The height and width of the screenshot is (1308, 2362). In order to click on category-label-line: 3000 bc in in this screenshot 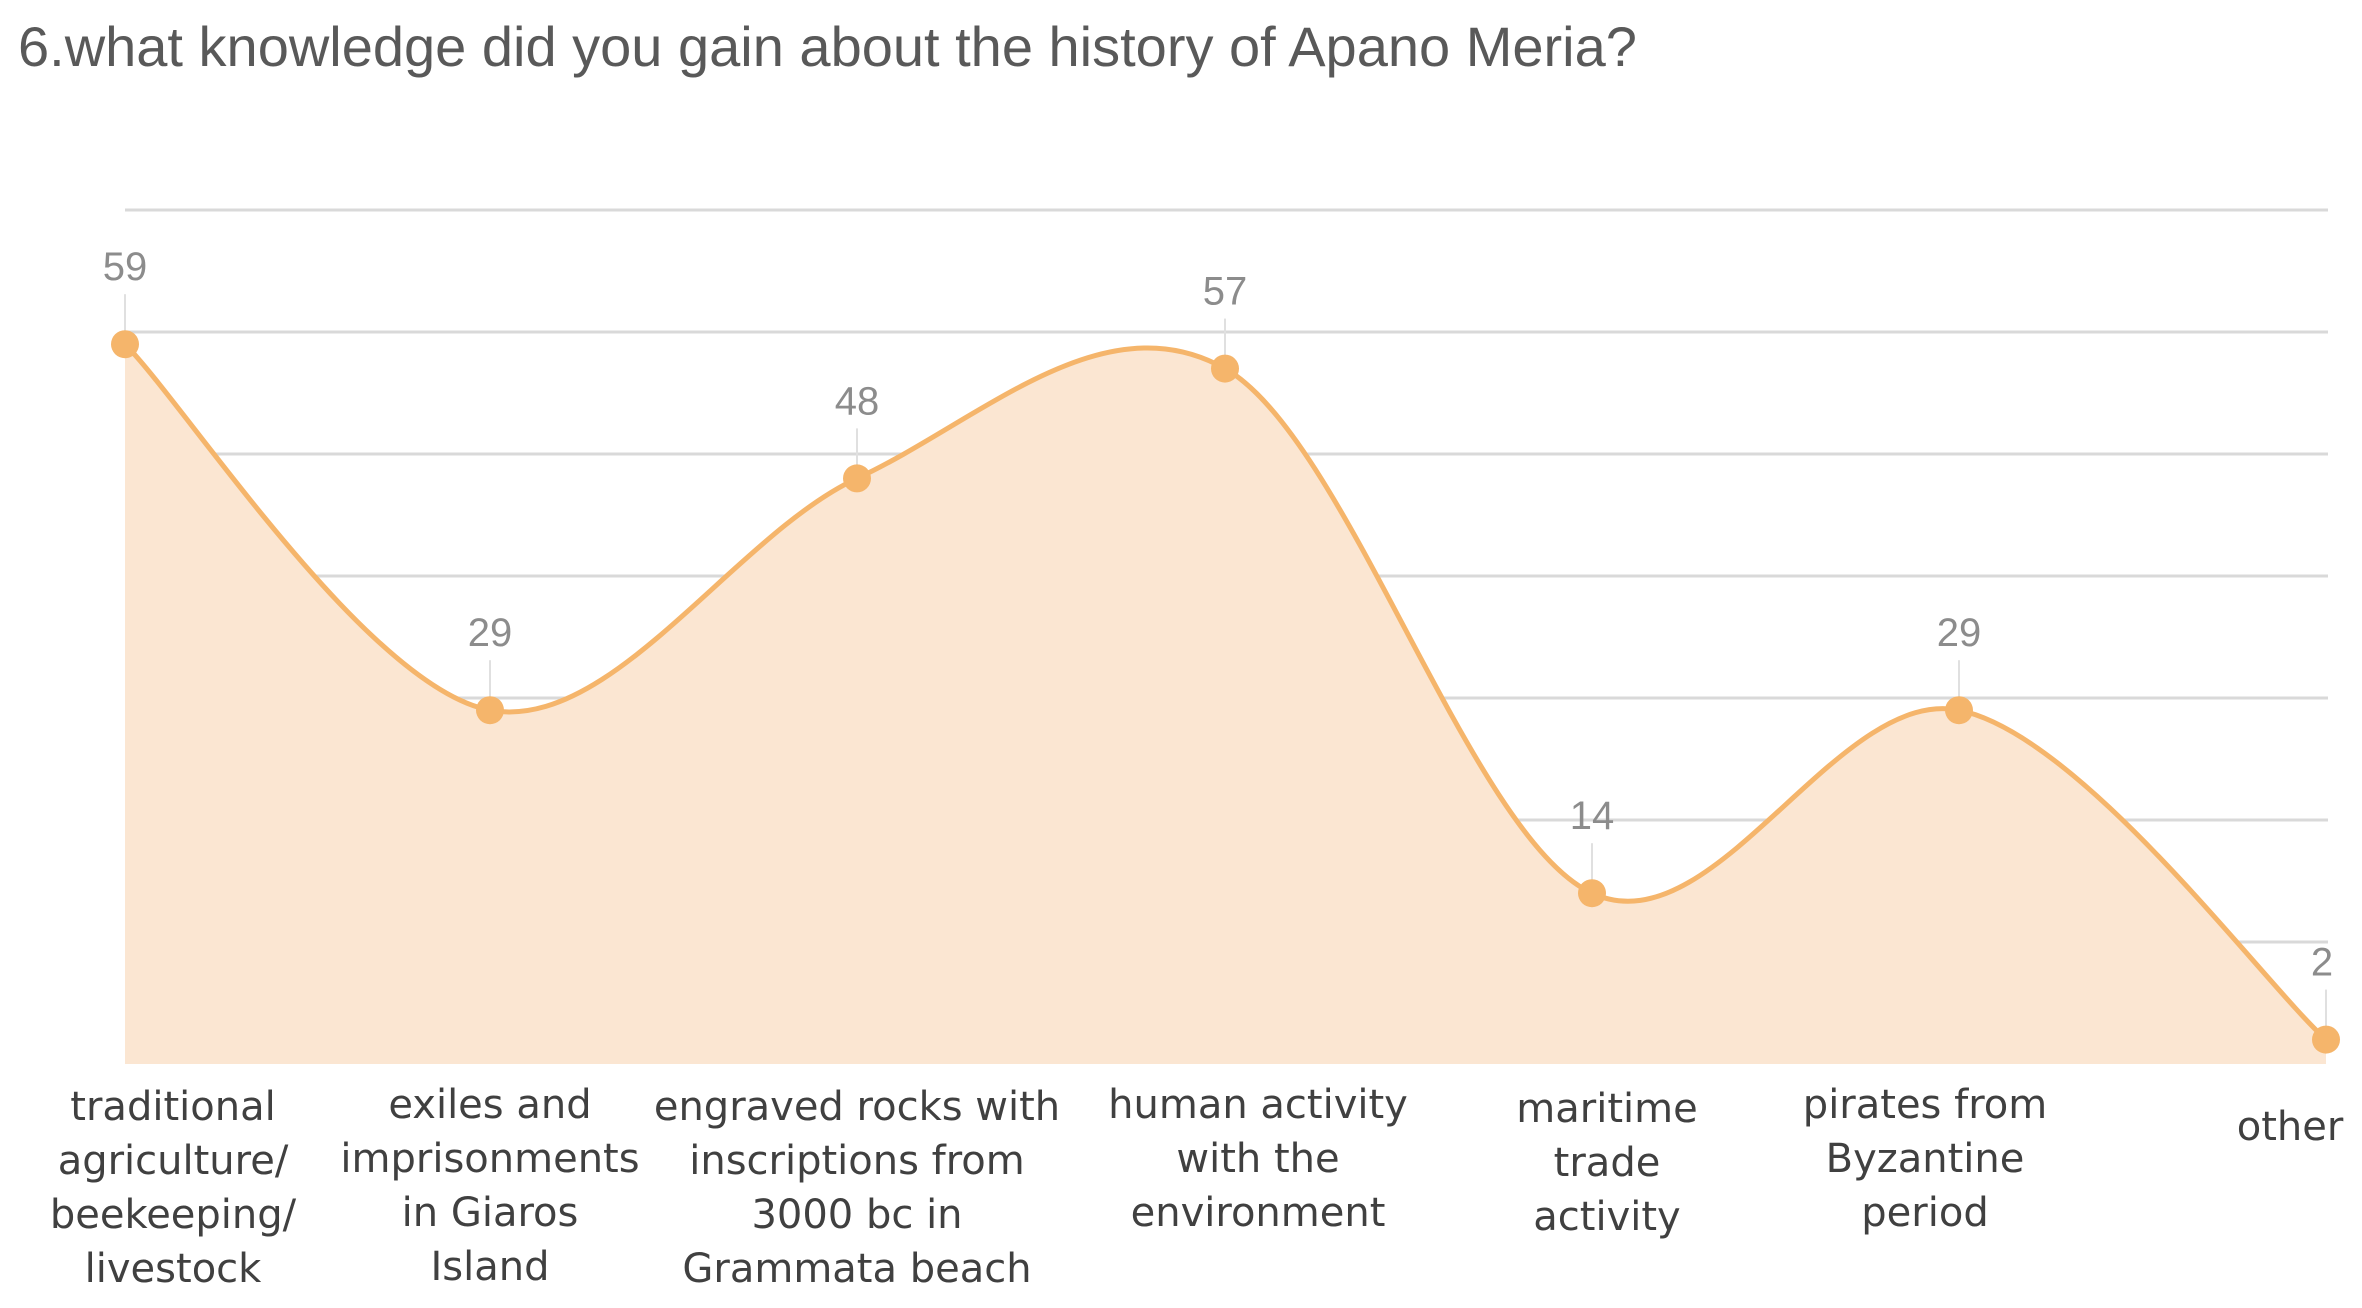, I will do `click(856, 1215)`.